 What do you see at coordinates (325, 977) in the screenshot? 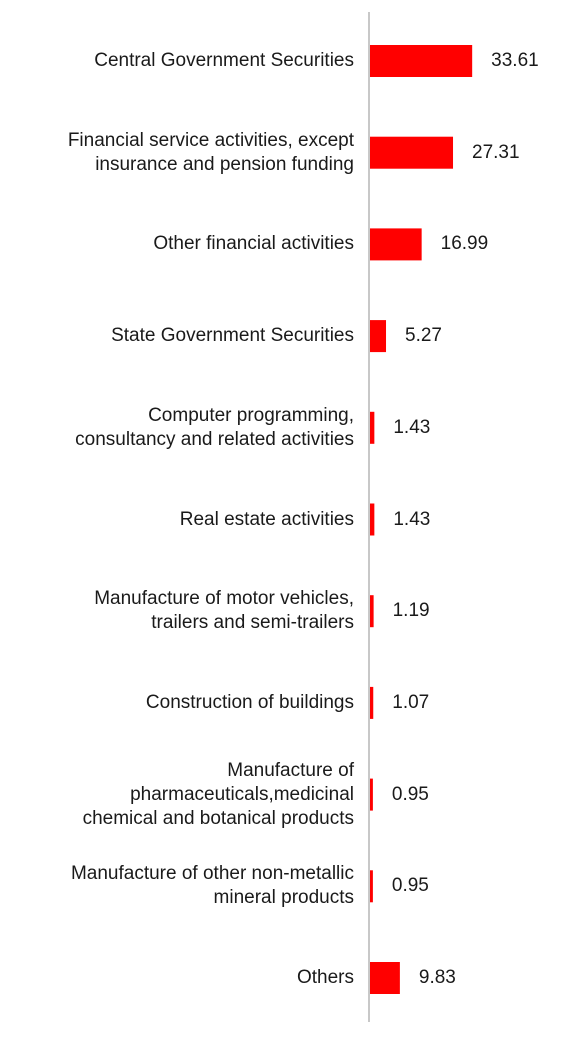
I see `category-label: Others` at bounding box center [325, 977].